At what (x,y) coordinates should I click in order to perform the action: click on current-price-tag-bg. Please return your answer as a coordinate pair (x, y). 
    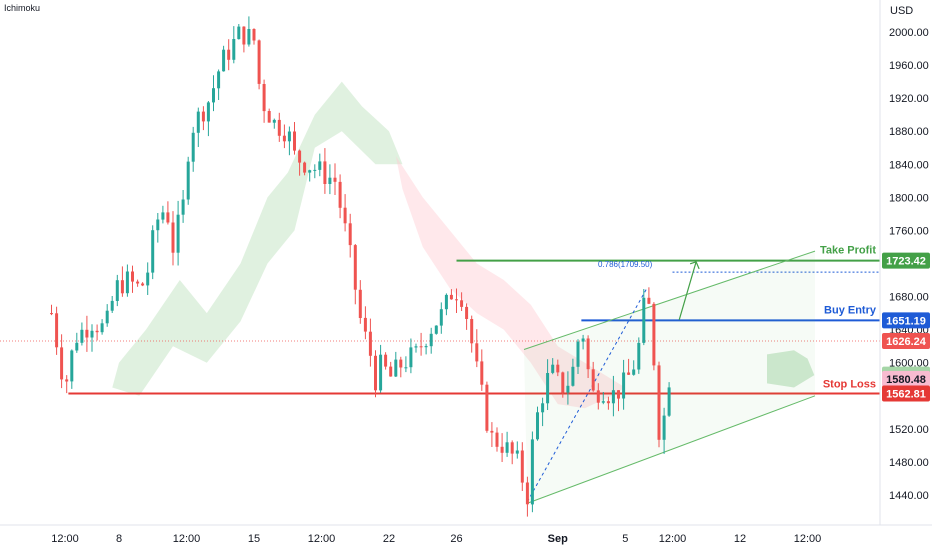
    Looking at the image, I should click on (906, 341).